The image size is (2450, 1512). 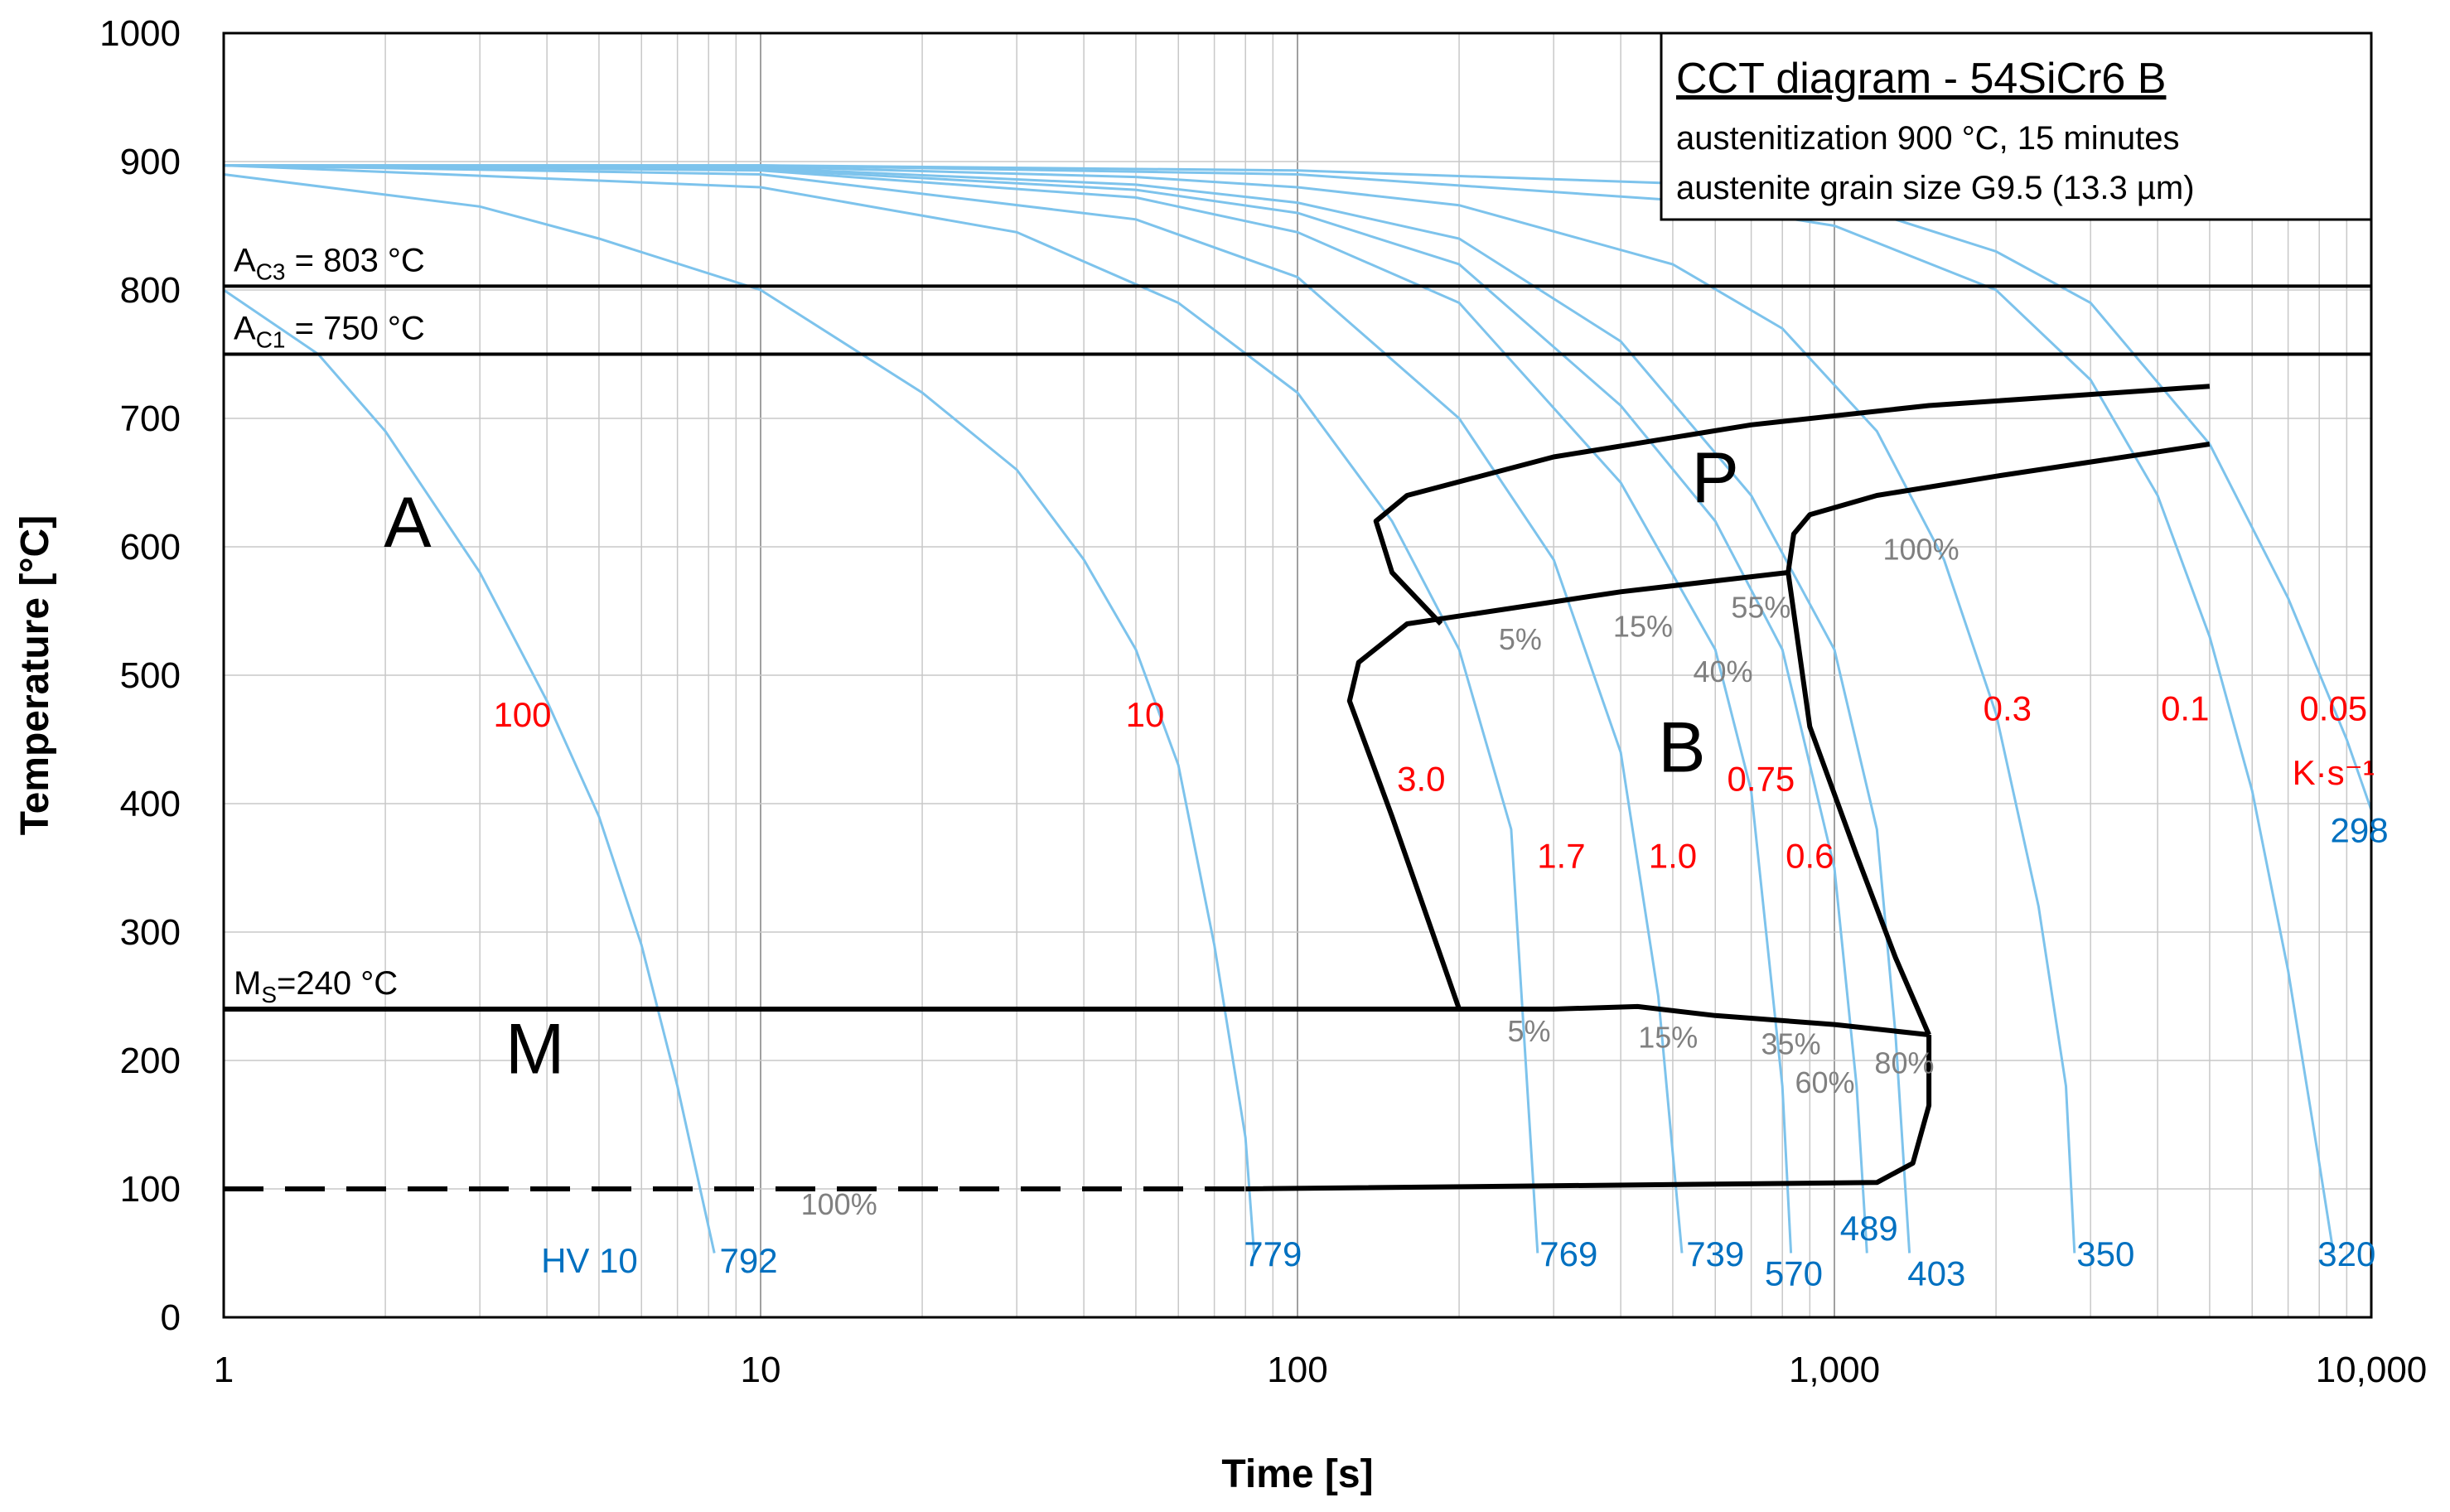 I want to click on region-label-p: P, so click(x=1715, y=478).